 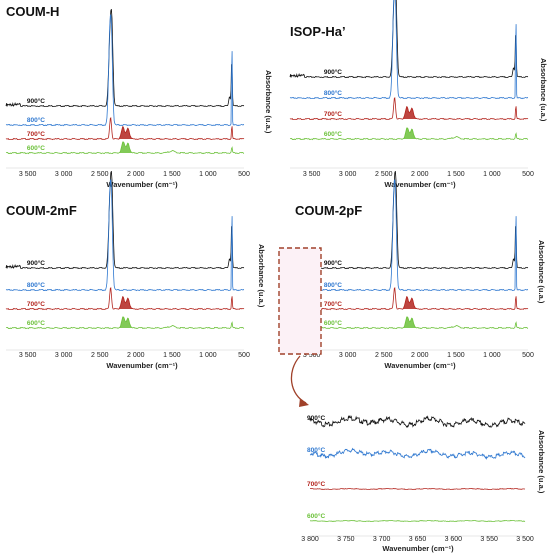 What do you see at coordinates (41, 210) in the screenshot?
I see `panel-title: COUM-2mF` at bounding box center [41, 210].